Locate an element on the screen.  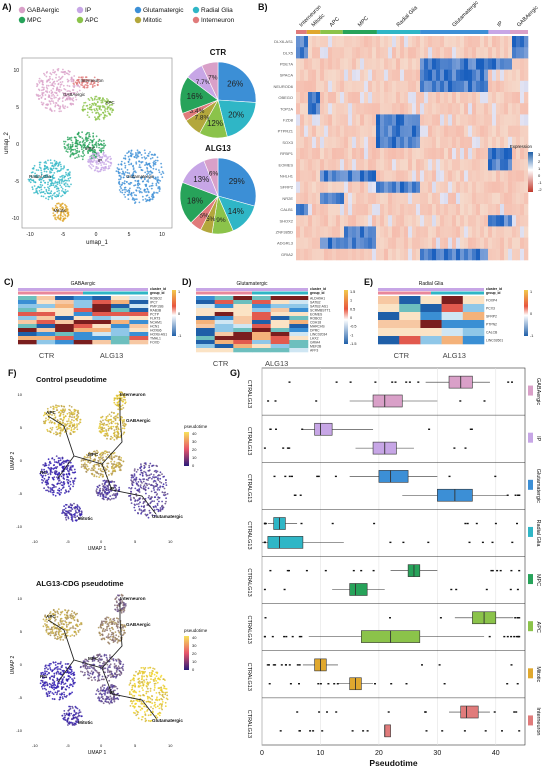
pie-slice-label: 14% is located at coordinates (236, 211).